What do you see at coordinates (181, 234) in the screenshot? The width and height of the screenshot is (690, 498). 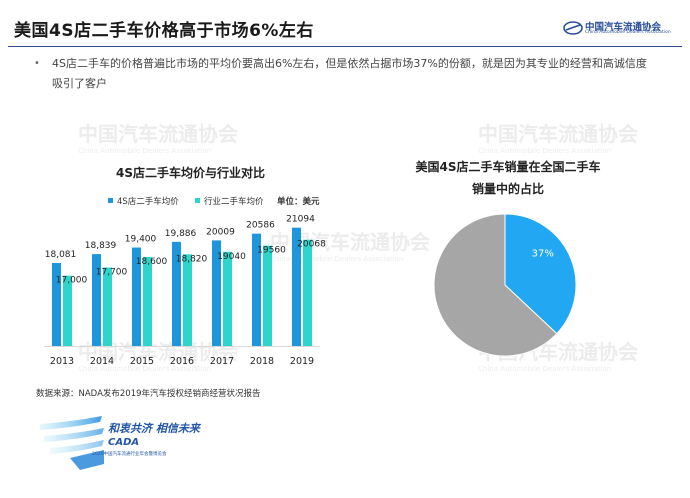 I see `data-label-series1: 19,886` at bounding box center [181, 234].